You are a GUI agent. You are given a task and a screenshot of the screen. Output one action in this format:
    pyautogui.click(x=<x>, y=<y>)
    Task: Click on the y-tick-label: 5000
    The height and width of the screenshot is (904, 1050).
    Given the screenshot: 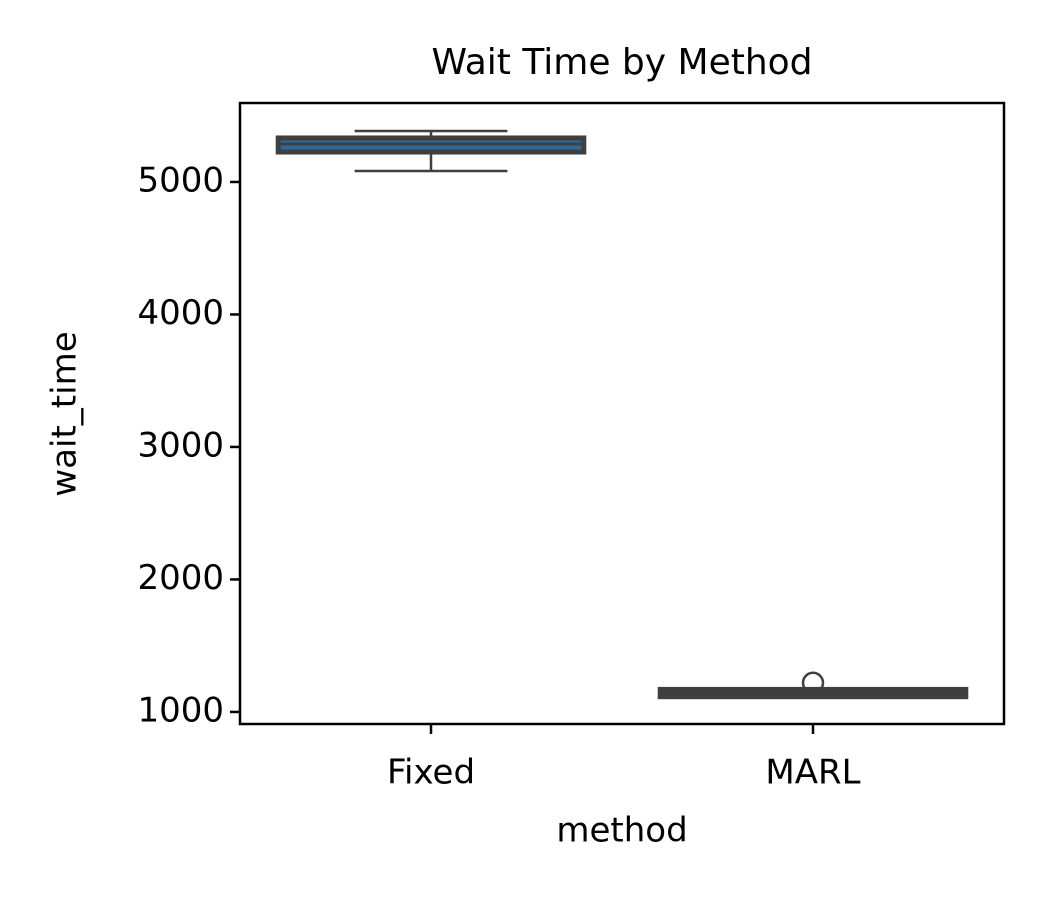 What is the action you would take?
    pyautogui.click(x=180, y=180)
    